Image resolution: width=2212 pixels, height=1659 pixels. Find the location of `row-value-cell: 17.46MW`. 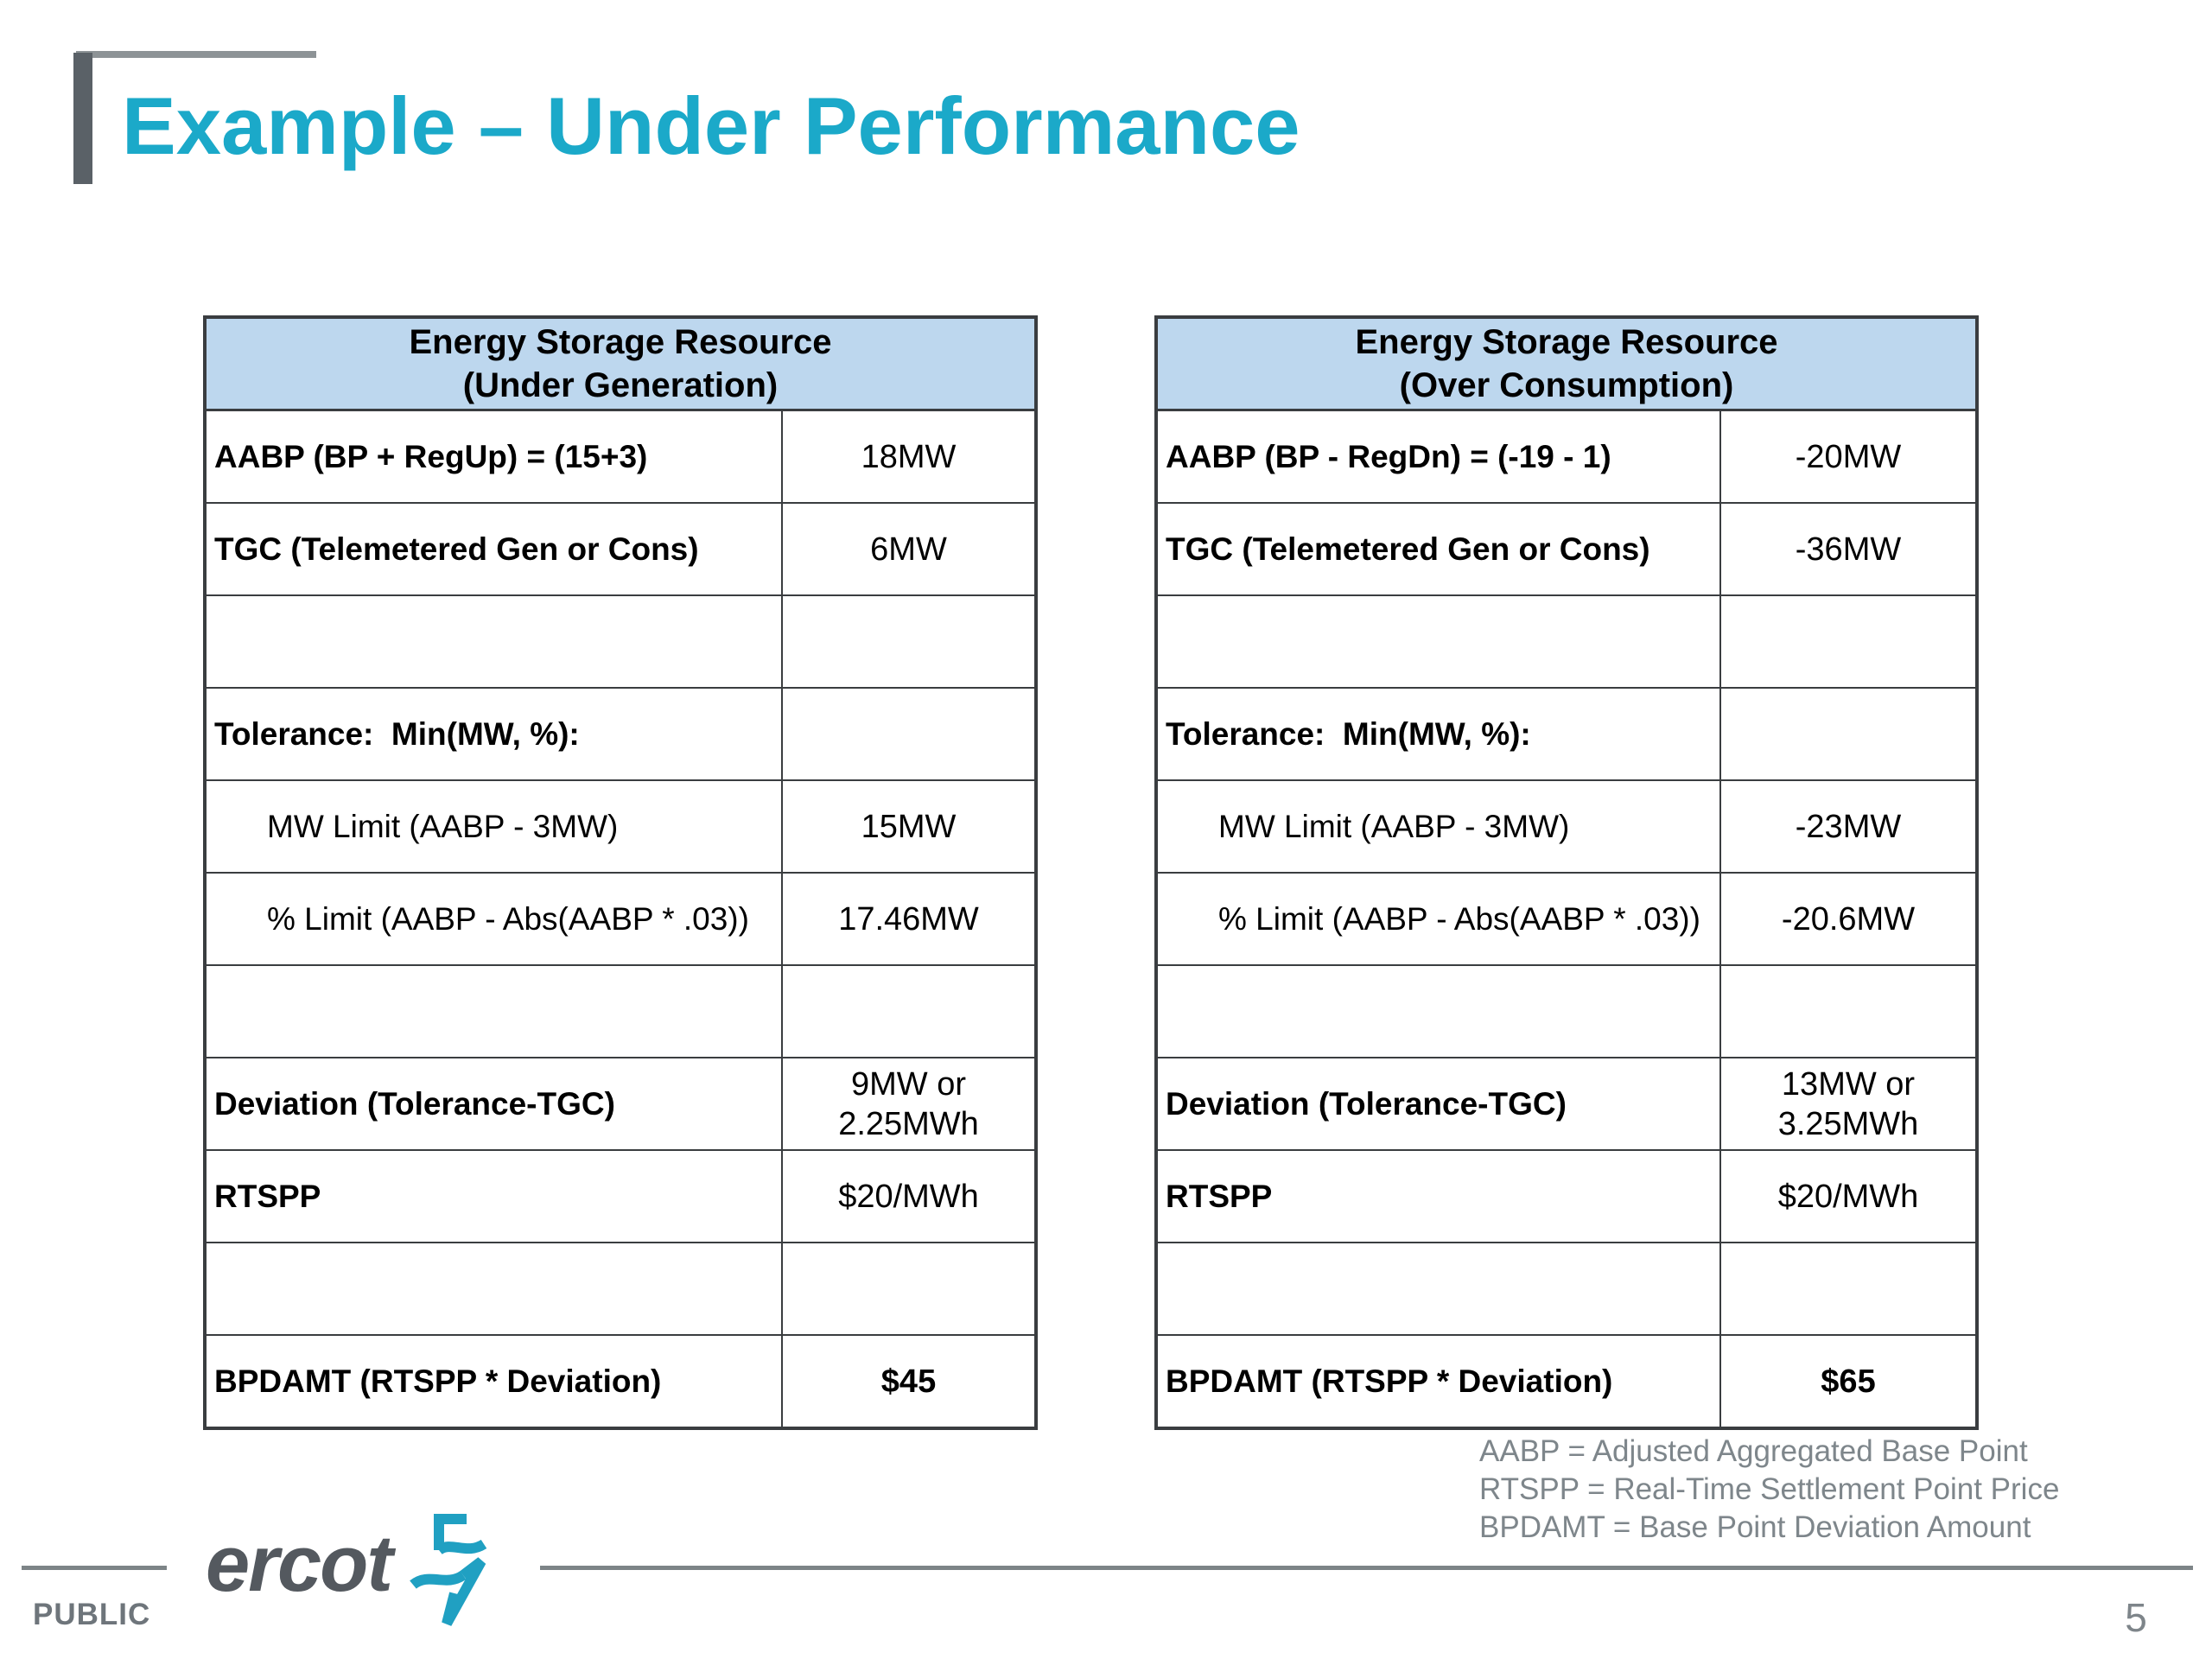

row-value-cell: 17.46MW is located at coordinates (909, 919).